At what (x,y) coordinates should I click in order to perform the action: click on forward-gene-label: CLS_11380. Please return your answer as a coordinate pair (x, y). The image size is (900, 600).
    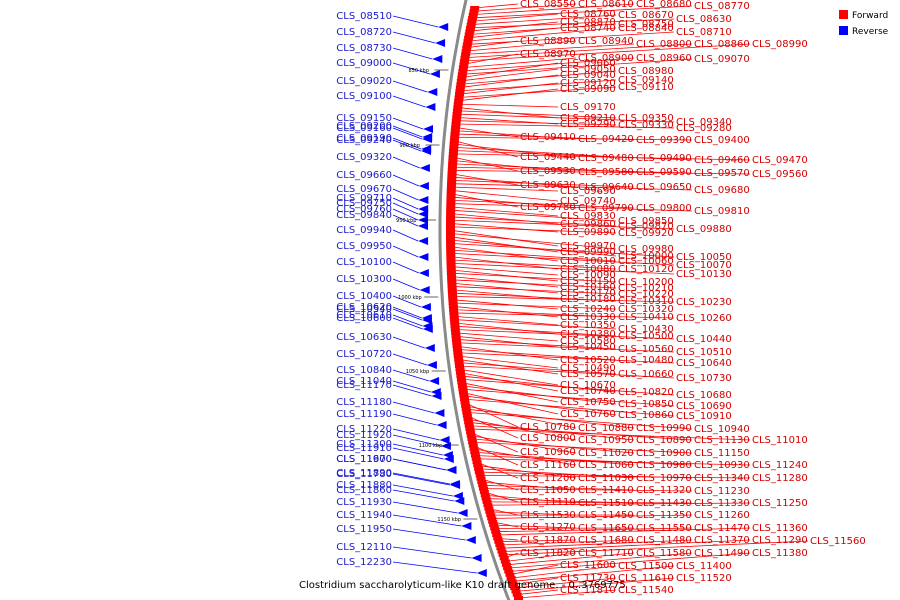
    Looking at the image, I should click on (780, 553).